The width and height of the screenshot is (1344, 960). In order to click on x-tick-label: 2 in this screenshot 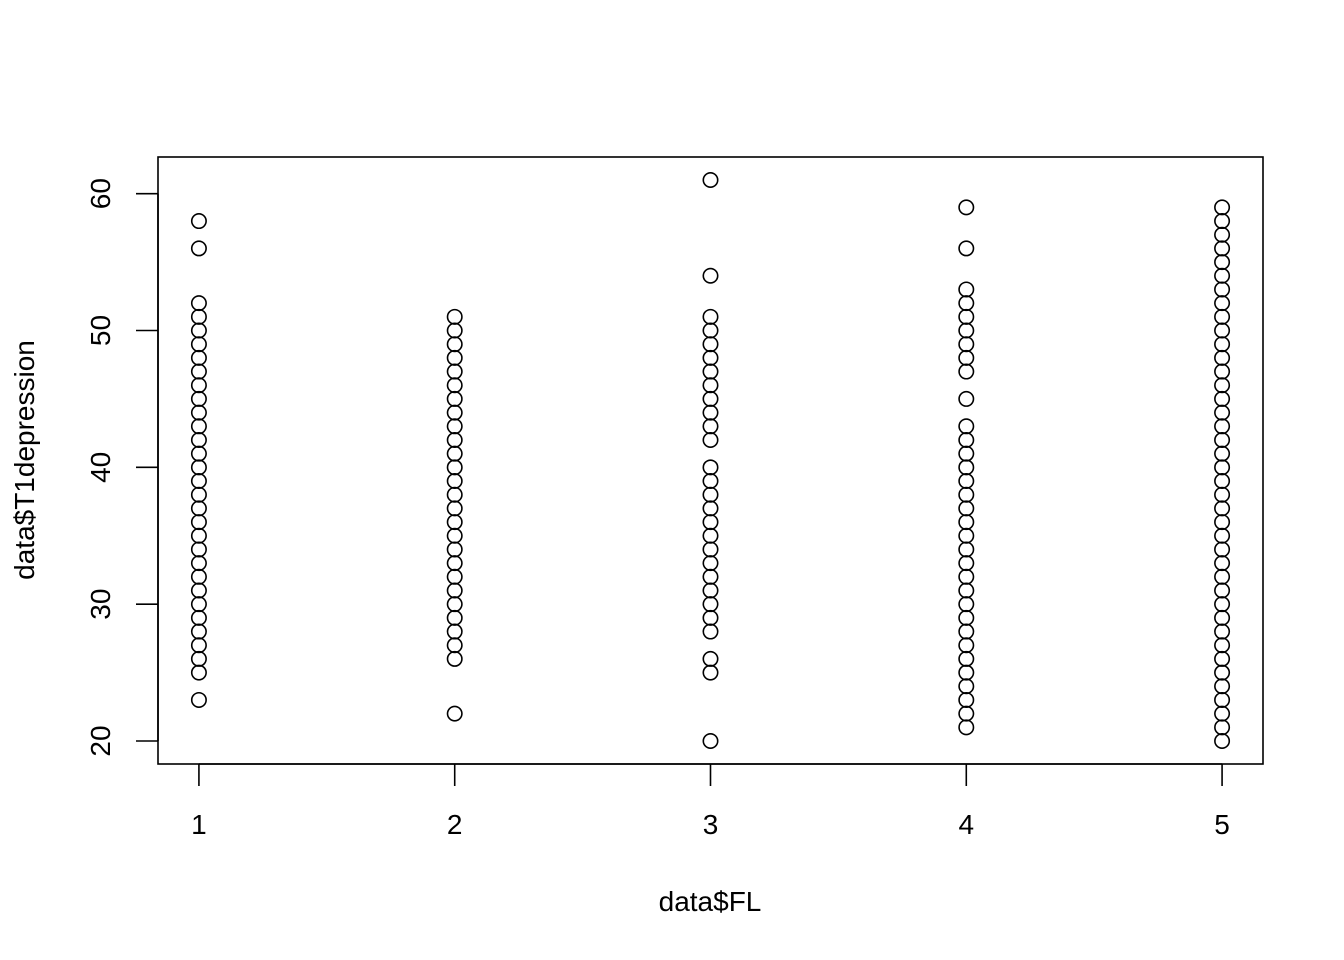, I will do `click(455, 824)`.